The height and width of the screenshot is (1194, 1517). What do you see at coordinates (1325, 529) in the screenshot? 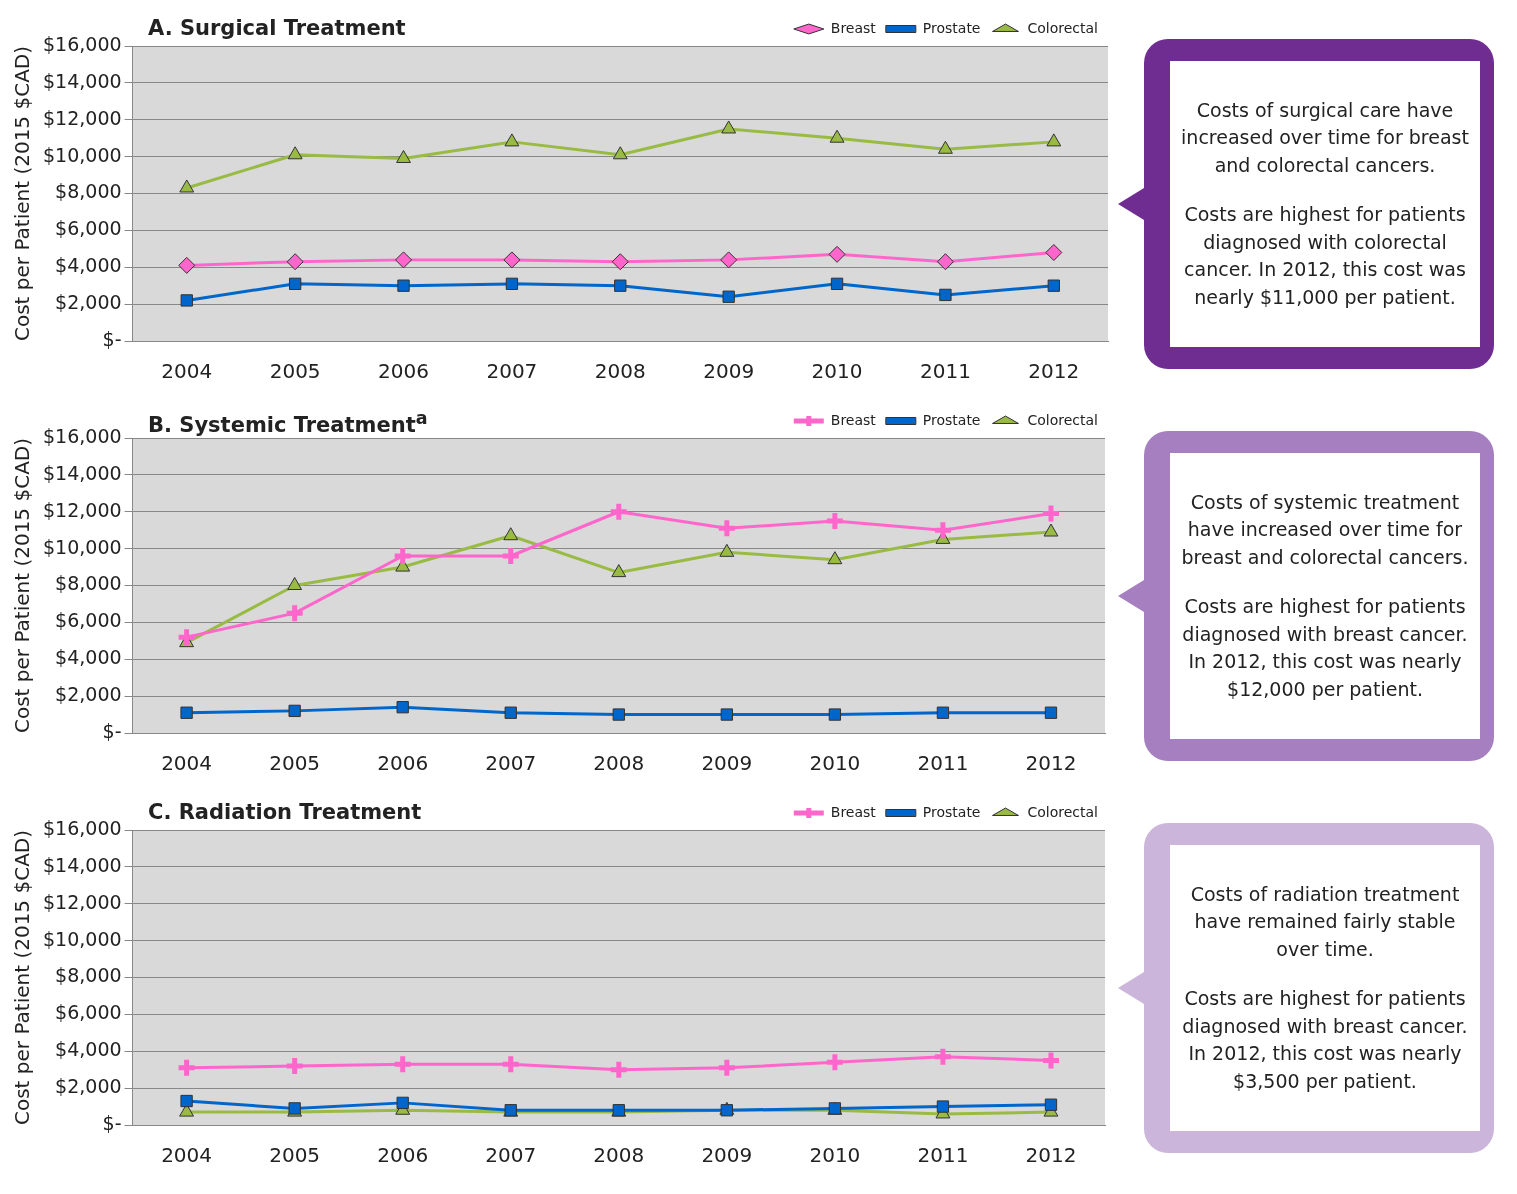
I see `text: Costs of systemic treatment have increased over time for breast and colorectal cancers.` at bounding box center [1325, 529].